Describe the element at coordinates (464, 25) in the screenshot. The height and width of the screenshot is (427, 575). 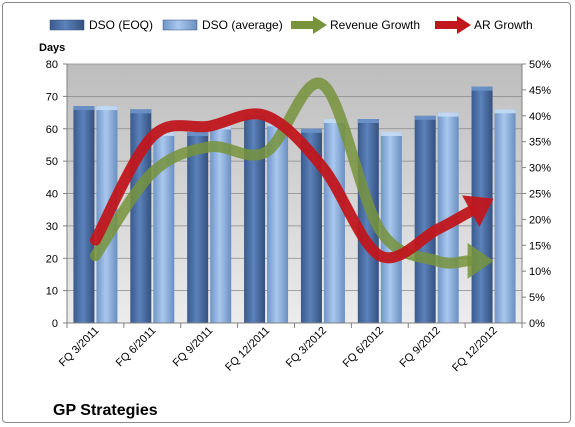
I see `legend-arrow-ar-growth` at that location.